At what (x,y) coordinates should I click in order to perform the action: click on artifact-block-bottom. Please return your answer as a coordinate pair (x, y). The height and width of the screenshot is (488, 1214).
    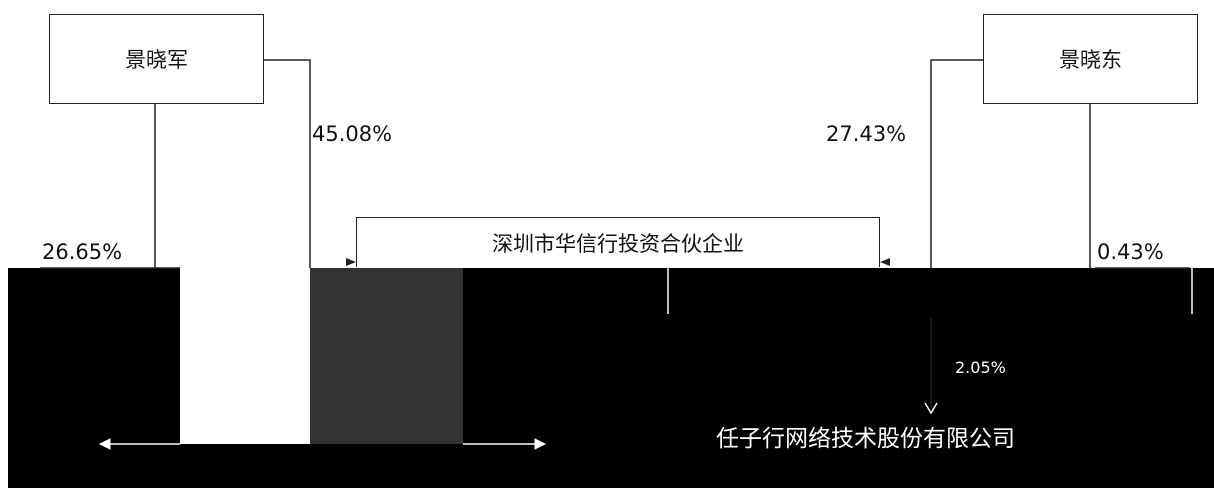
    Looking at the image, I should click on (321, 466).